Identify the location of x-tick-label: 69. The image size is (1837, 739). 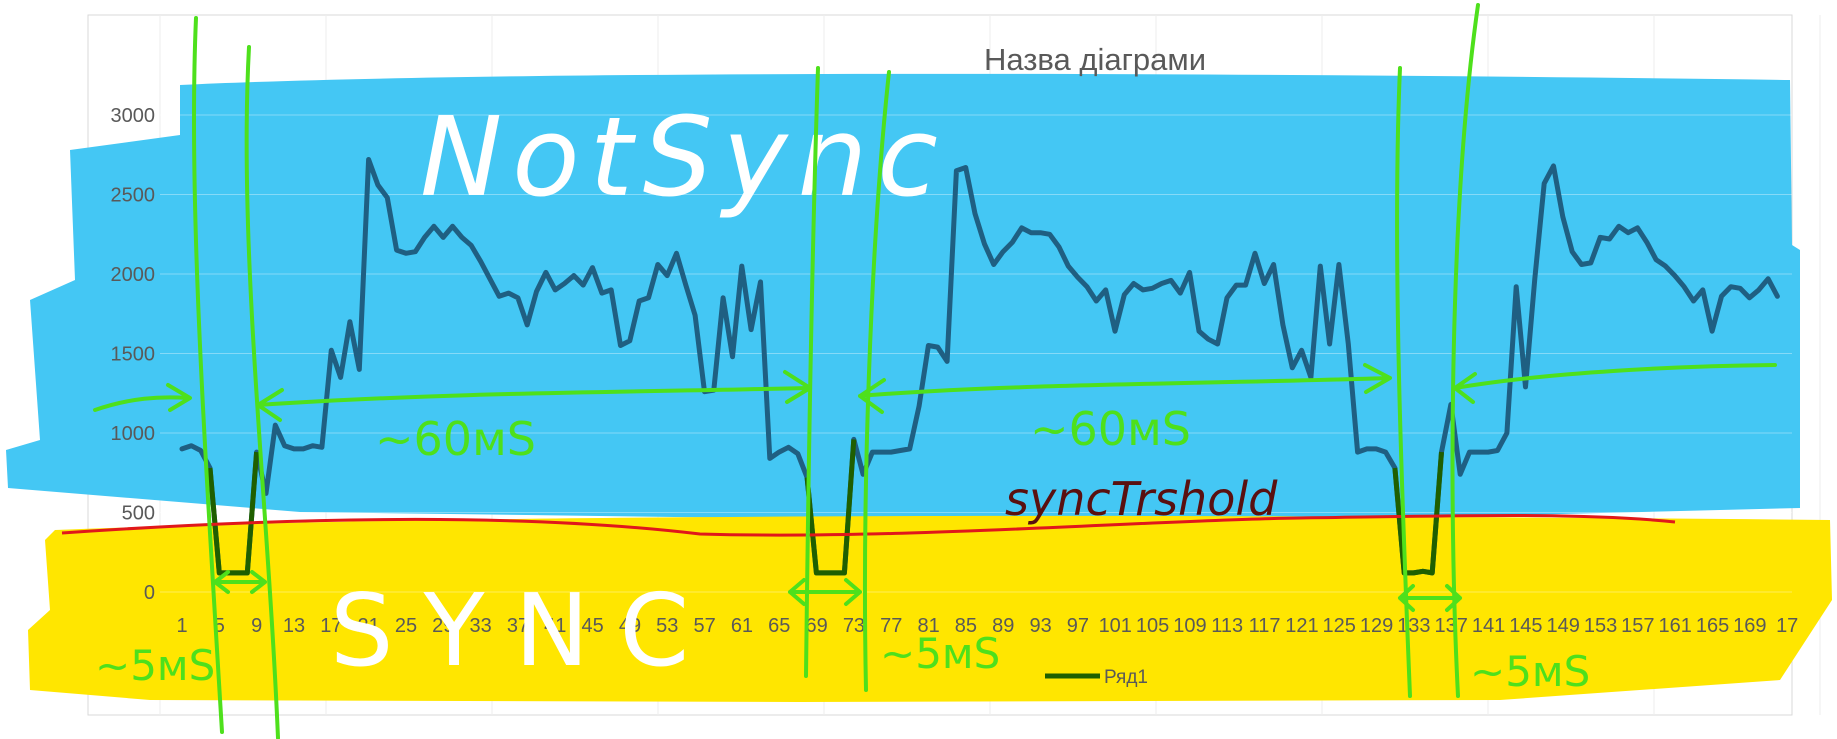
(816, 626).